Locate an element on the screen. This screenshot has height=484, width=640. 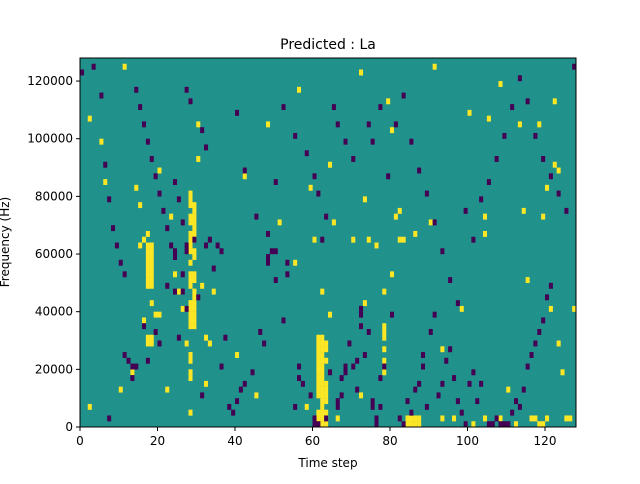
y-tick-label: 100000 is located at coordinates (50, 139).